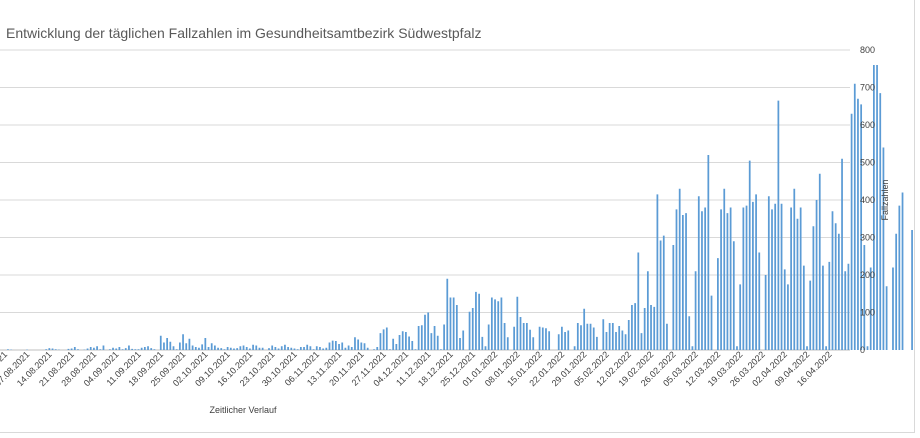 The width and height of the screenshot is (920, 438). What do you see at coordinates (867, 275) in the screenshot?
I see `y-tick-label: 200` at bounding box center [867, 275].